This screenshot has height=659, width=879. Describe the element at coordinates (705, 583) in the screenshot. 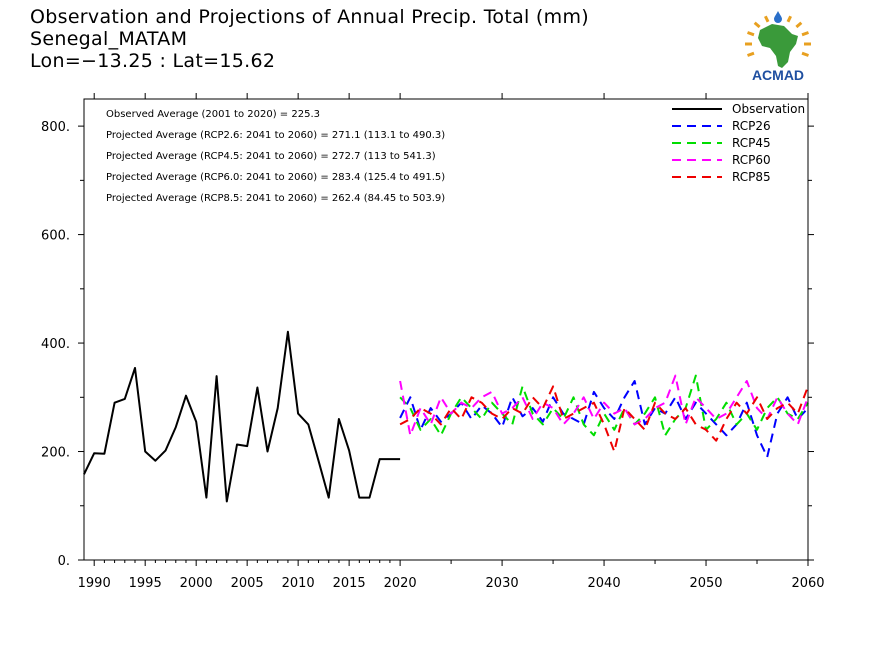

I see `x-tick-label: 2050` at that location.